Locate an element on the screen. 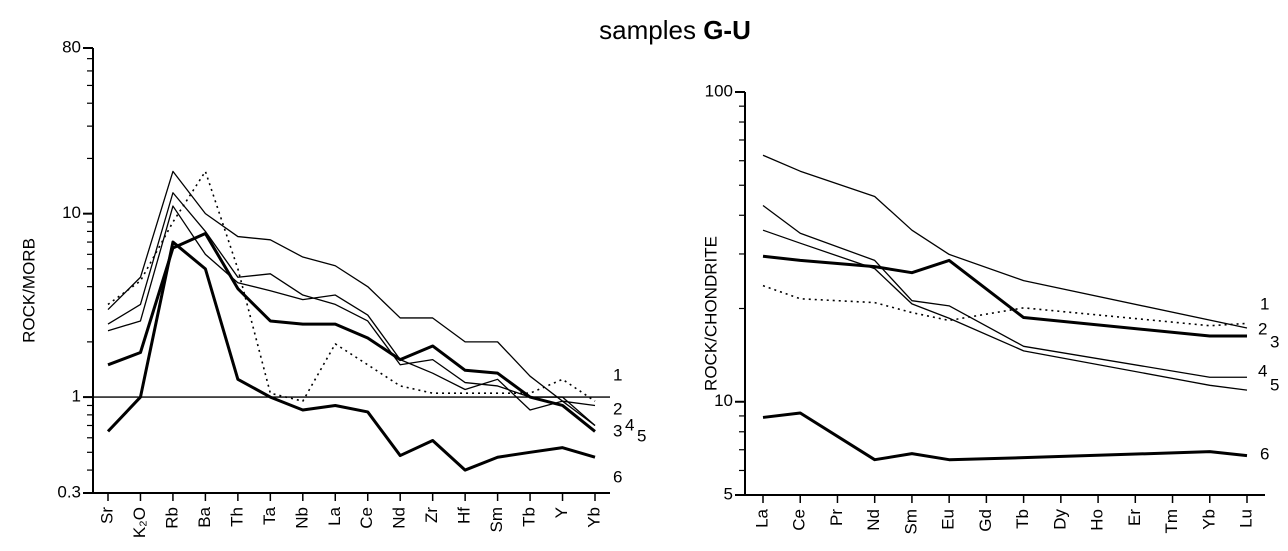 This screenshot has width=1288, height=551. title-bold: G-U is located at coordinates (727, 30).